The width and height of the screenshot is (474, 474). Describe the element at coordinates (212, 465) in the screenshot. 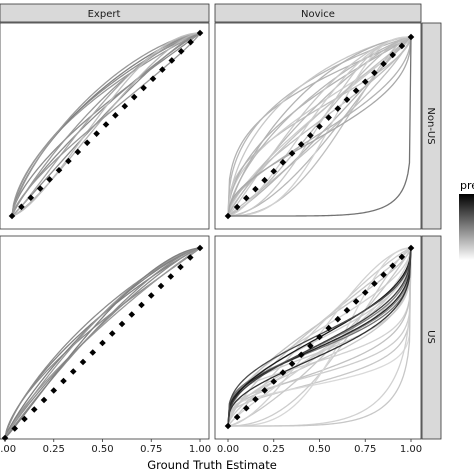

I see `x-axis-title: Ground Truth Estimate` at that location.